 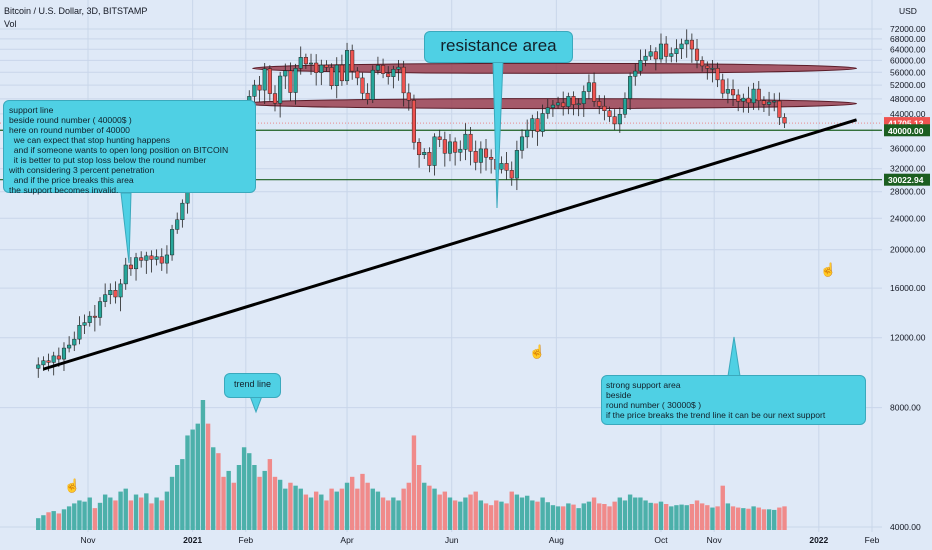 I want to click on price-label-text: 30022.94, so click(x=906, y=180).